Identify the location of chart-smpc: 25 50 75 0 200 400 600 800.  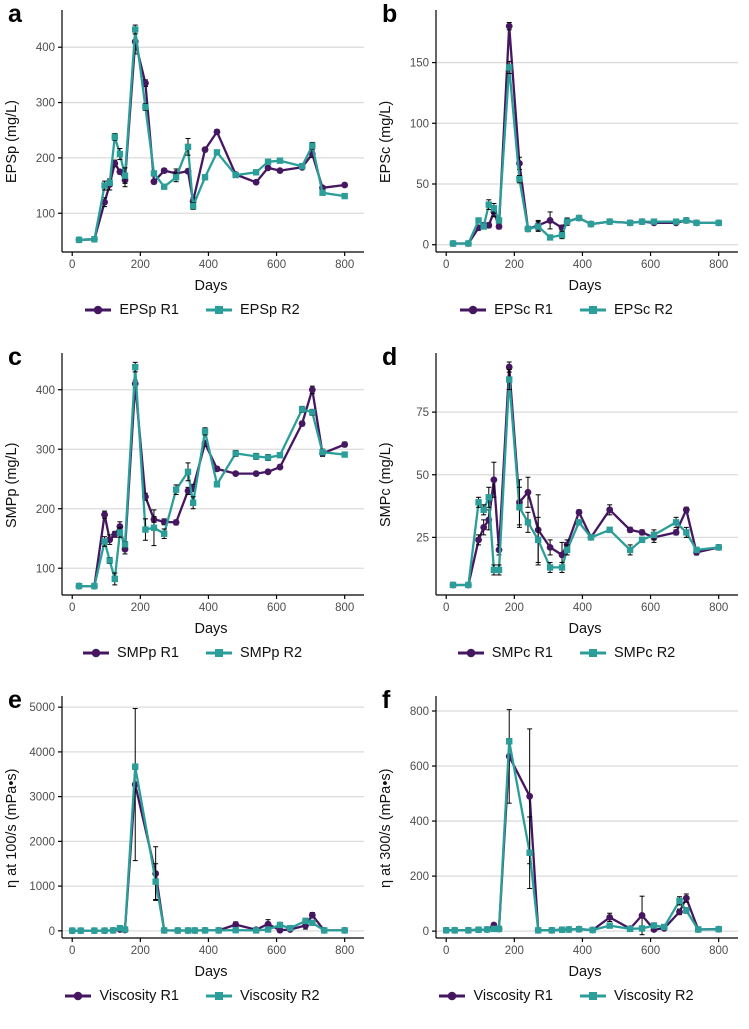
(577, 483).